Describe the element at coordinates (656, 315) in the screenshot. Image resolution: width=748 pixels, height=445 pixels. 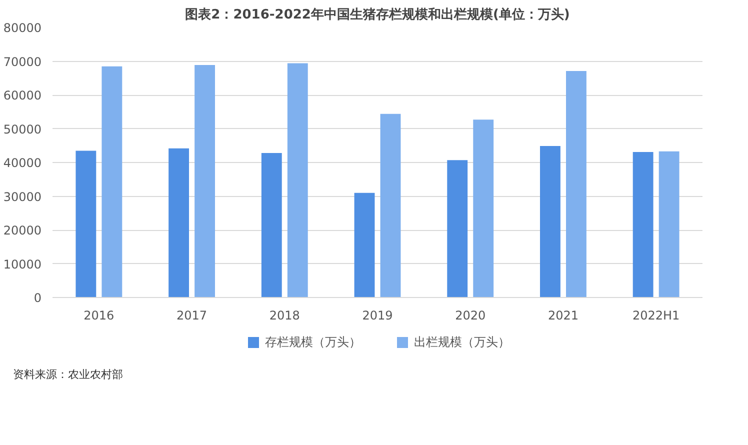
I see `x-tick-label: 2022H1` at that location.